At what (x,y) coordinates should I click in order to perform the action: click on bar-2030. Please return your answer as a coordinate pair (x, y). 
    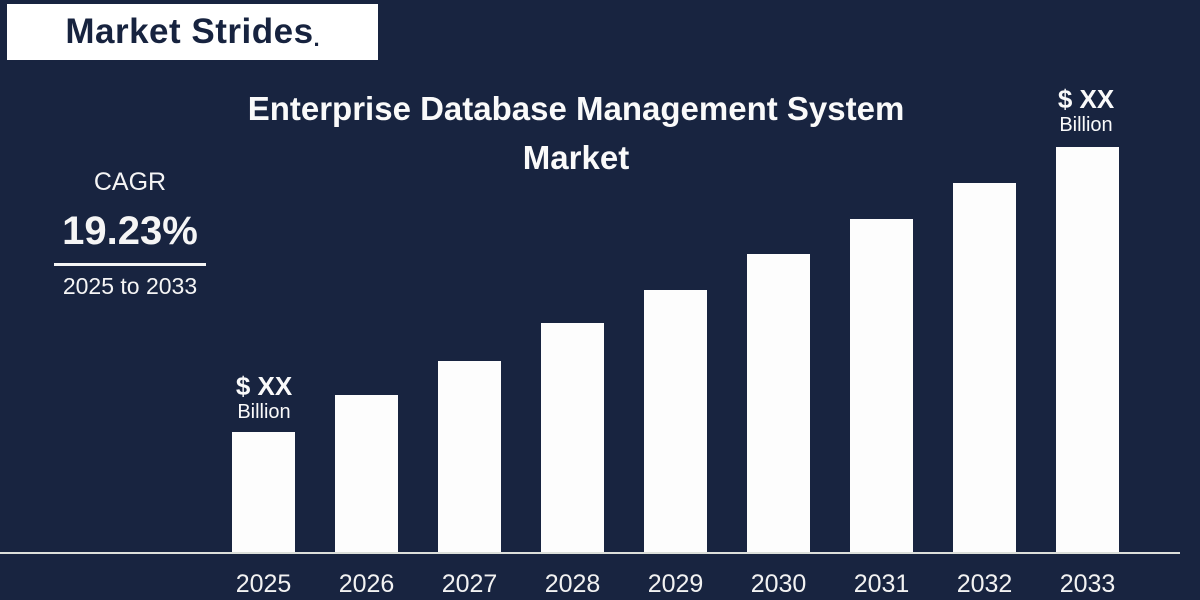
    Looking at the image, I should click on (778, 403).